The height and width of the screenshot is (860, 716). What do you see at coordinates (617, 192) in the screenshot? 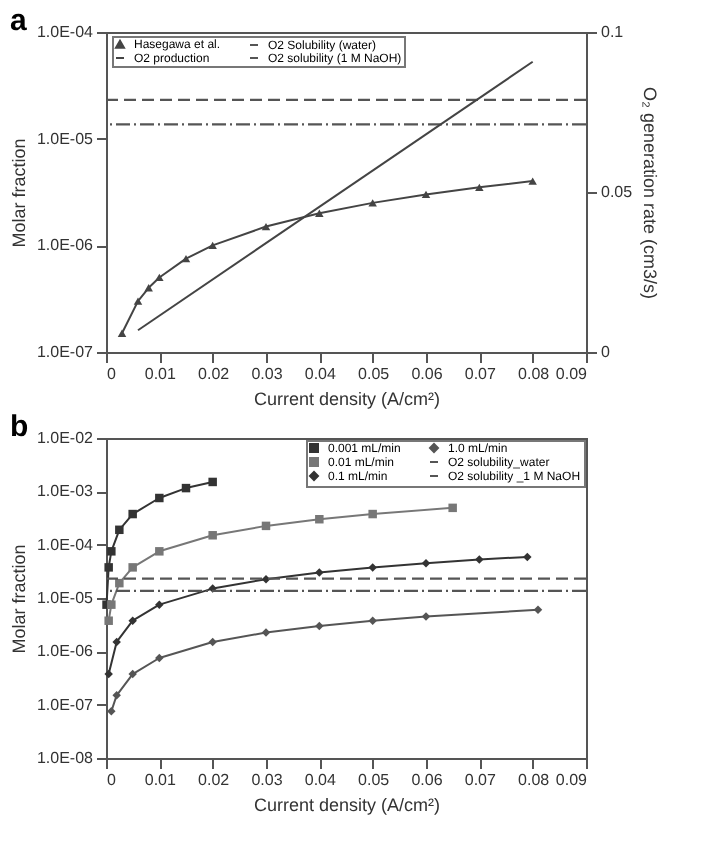
I see `y2-tick-label: 0.05` at bounding box center [617, 192].